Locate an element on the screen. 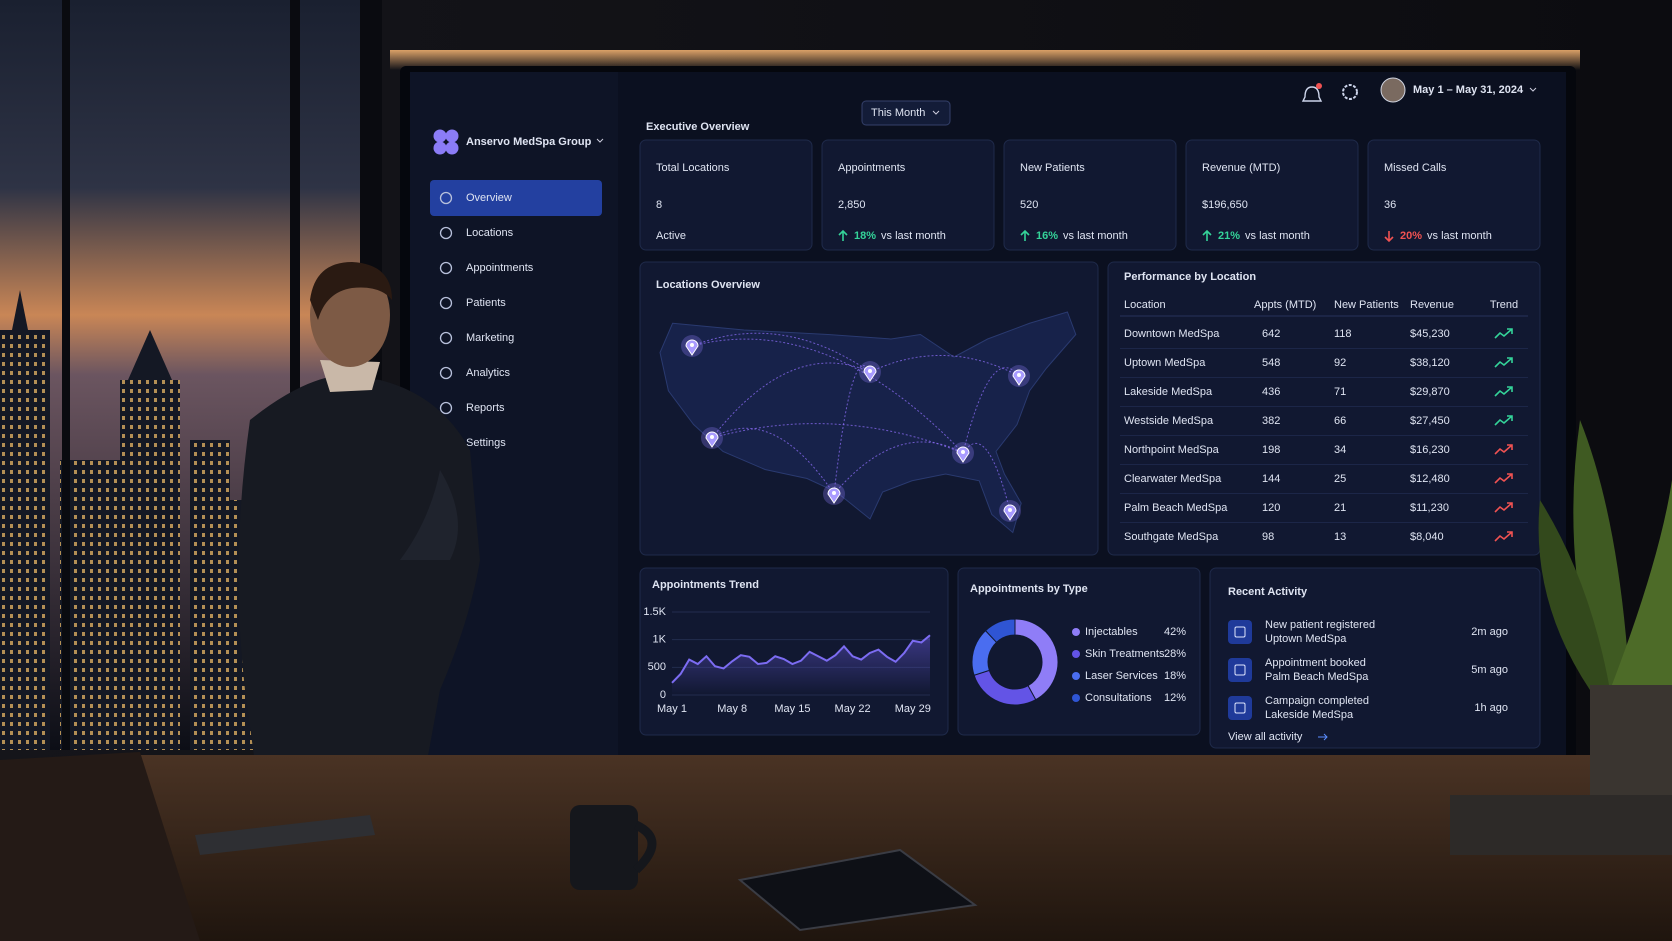  x-tick-label: May 15 is located at coordinates (792, 709).